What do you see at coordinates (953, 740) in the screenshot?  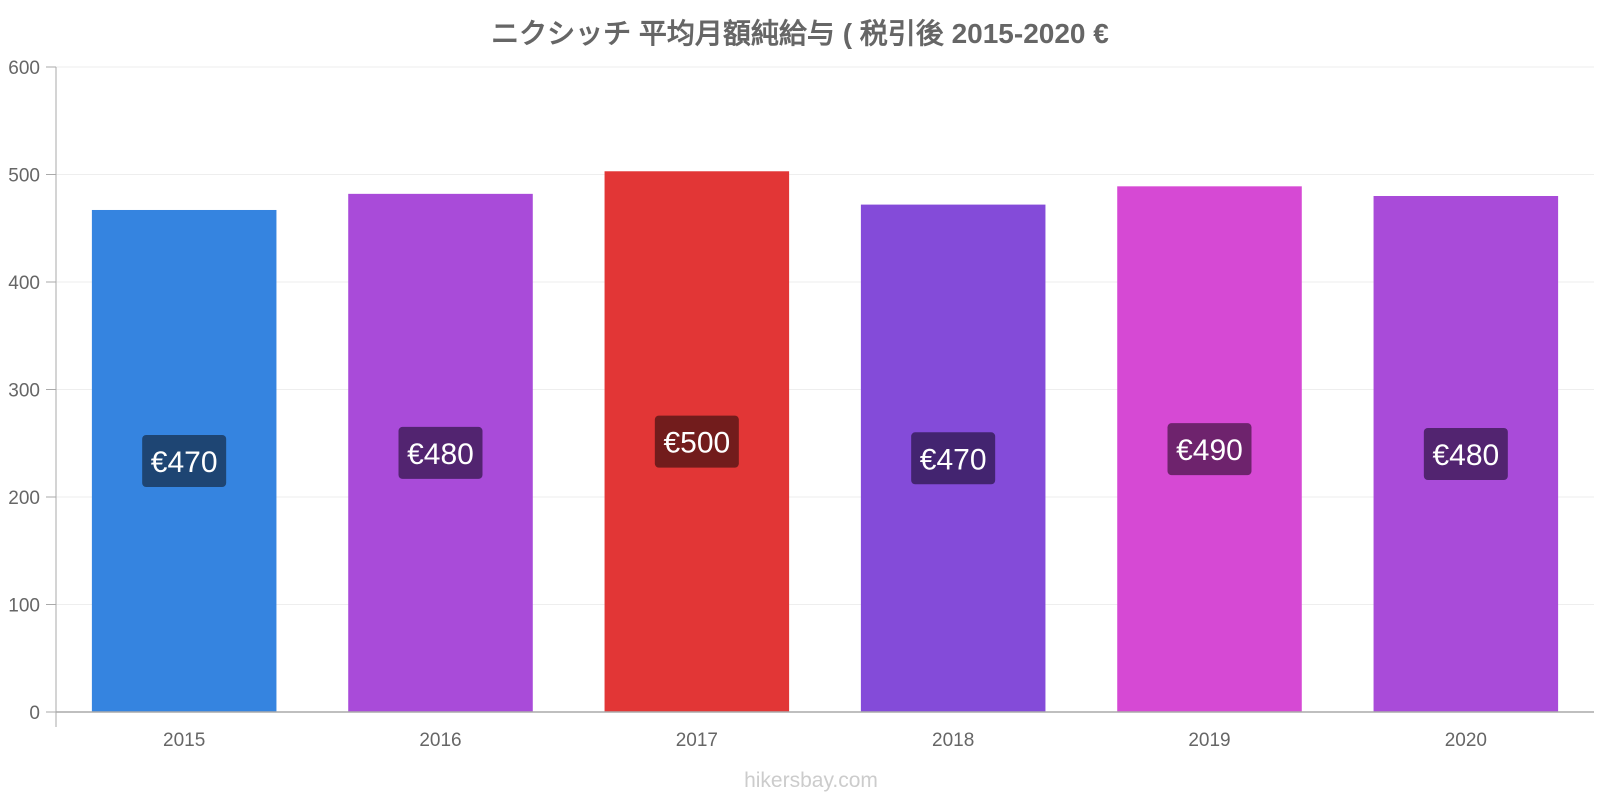 I see `x-tick-label: 2018` at bounding box center [953, 740].